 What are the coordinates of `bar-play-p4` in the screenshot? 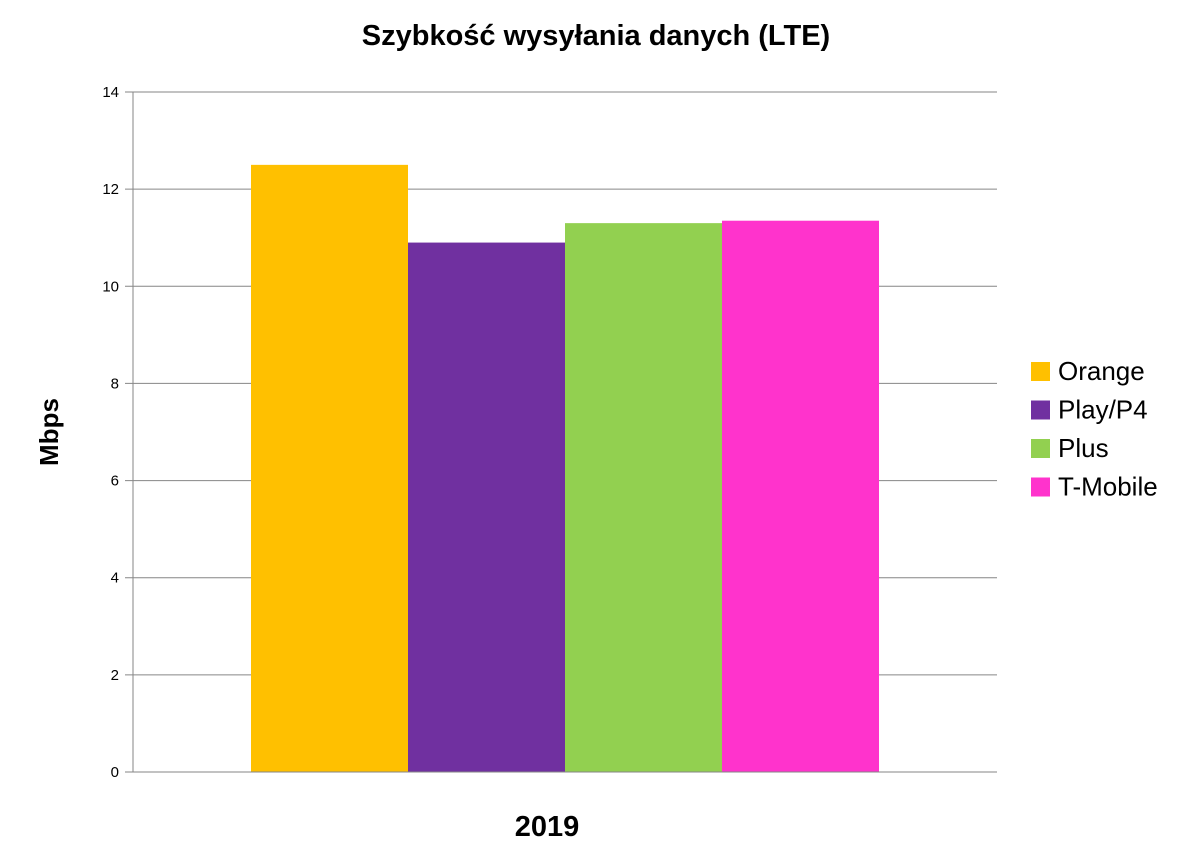 It's located at (486, 507).